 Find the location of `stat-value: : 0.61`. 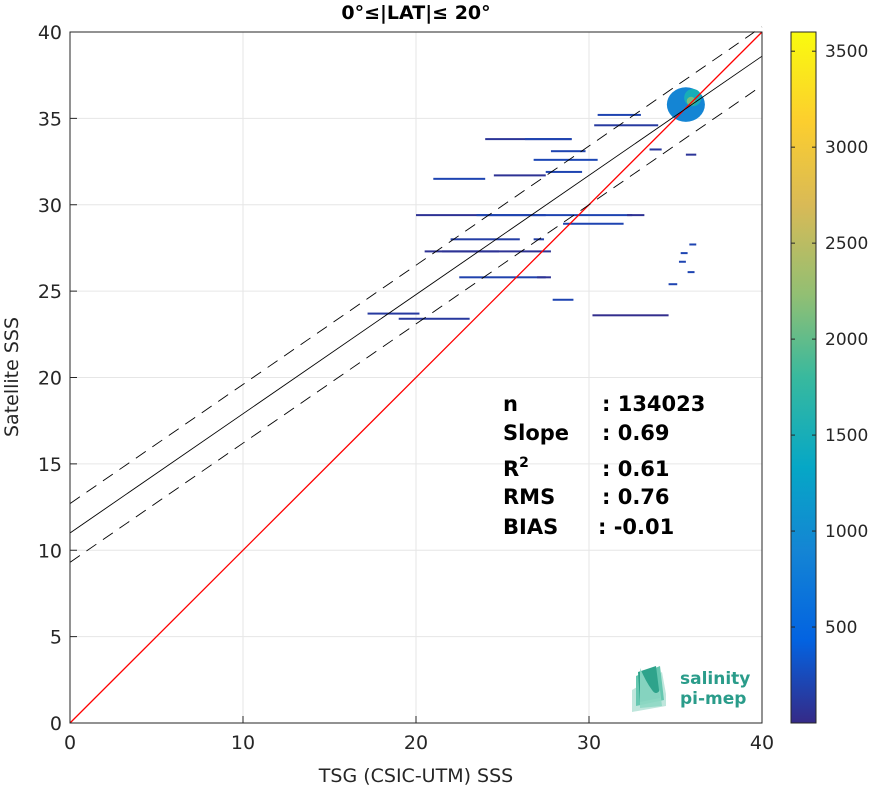

stat-value: : 0.61 is located at coordinates (636, 469).